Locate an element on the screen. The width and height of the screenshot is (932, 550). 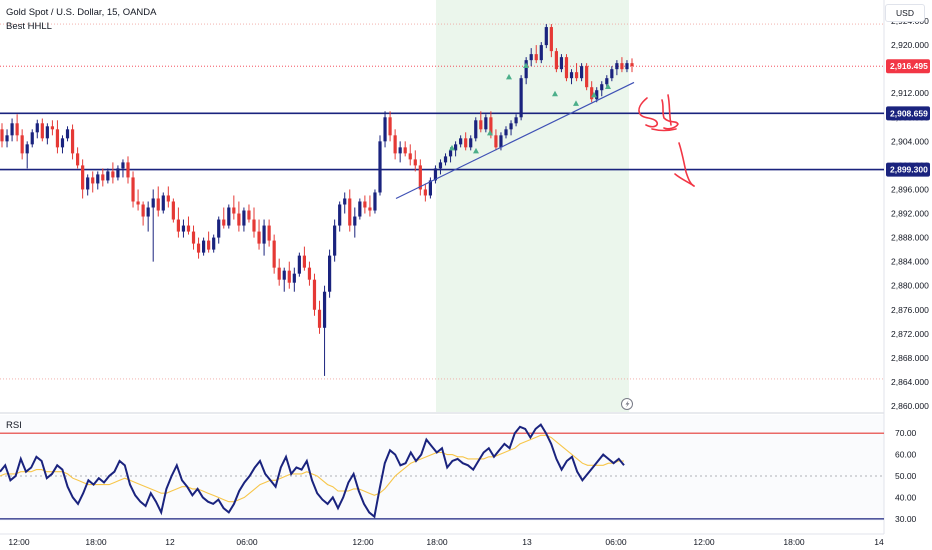
rsi-tick-label: 50.00 is located at coordinates (906, 476).